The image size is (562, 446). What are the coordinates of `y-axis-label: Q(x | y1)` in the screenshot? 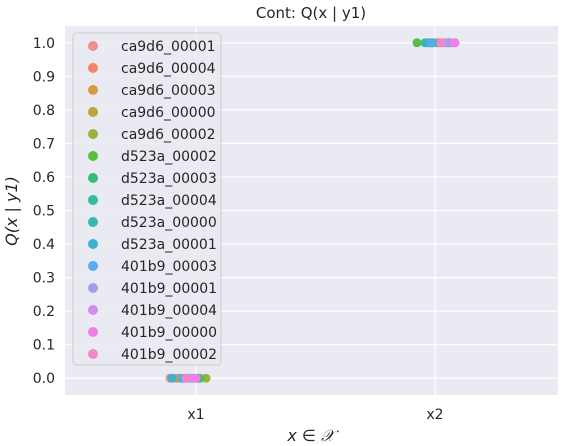 It's located at (11, 211).